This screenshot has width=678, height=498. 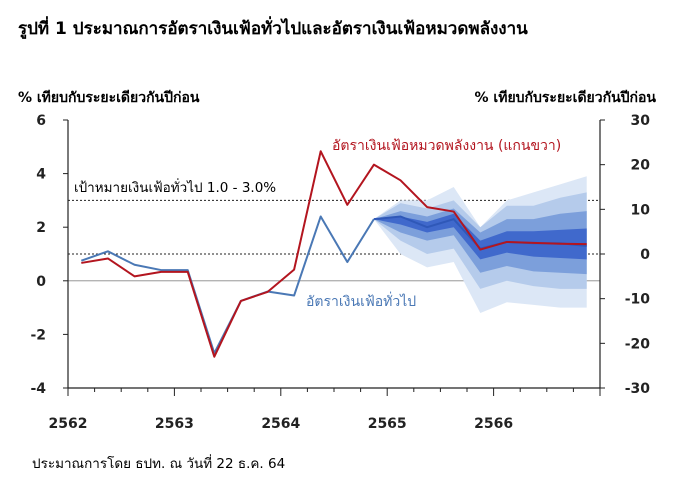 What do you see at coordinates (638, 389) in the screenshot?
I see `right-tick-label: -30` at bounding box center [638, 389].